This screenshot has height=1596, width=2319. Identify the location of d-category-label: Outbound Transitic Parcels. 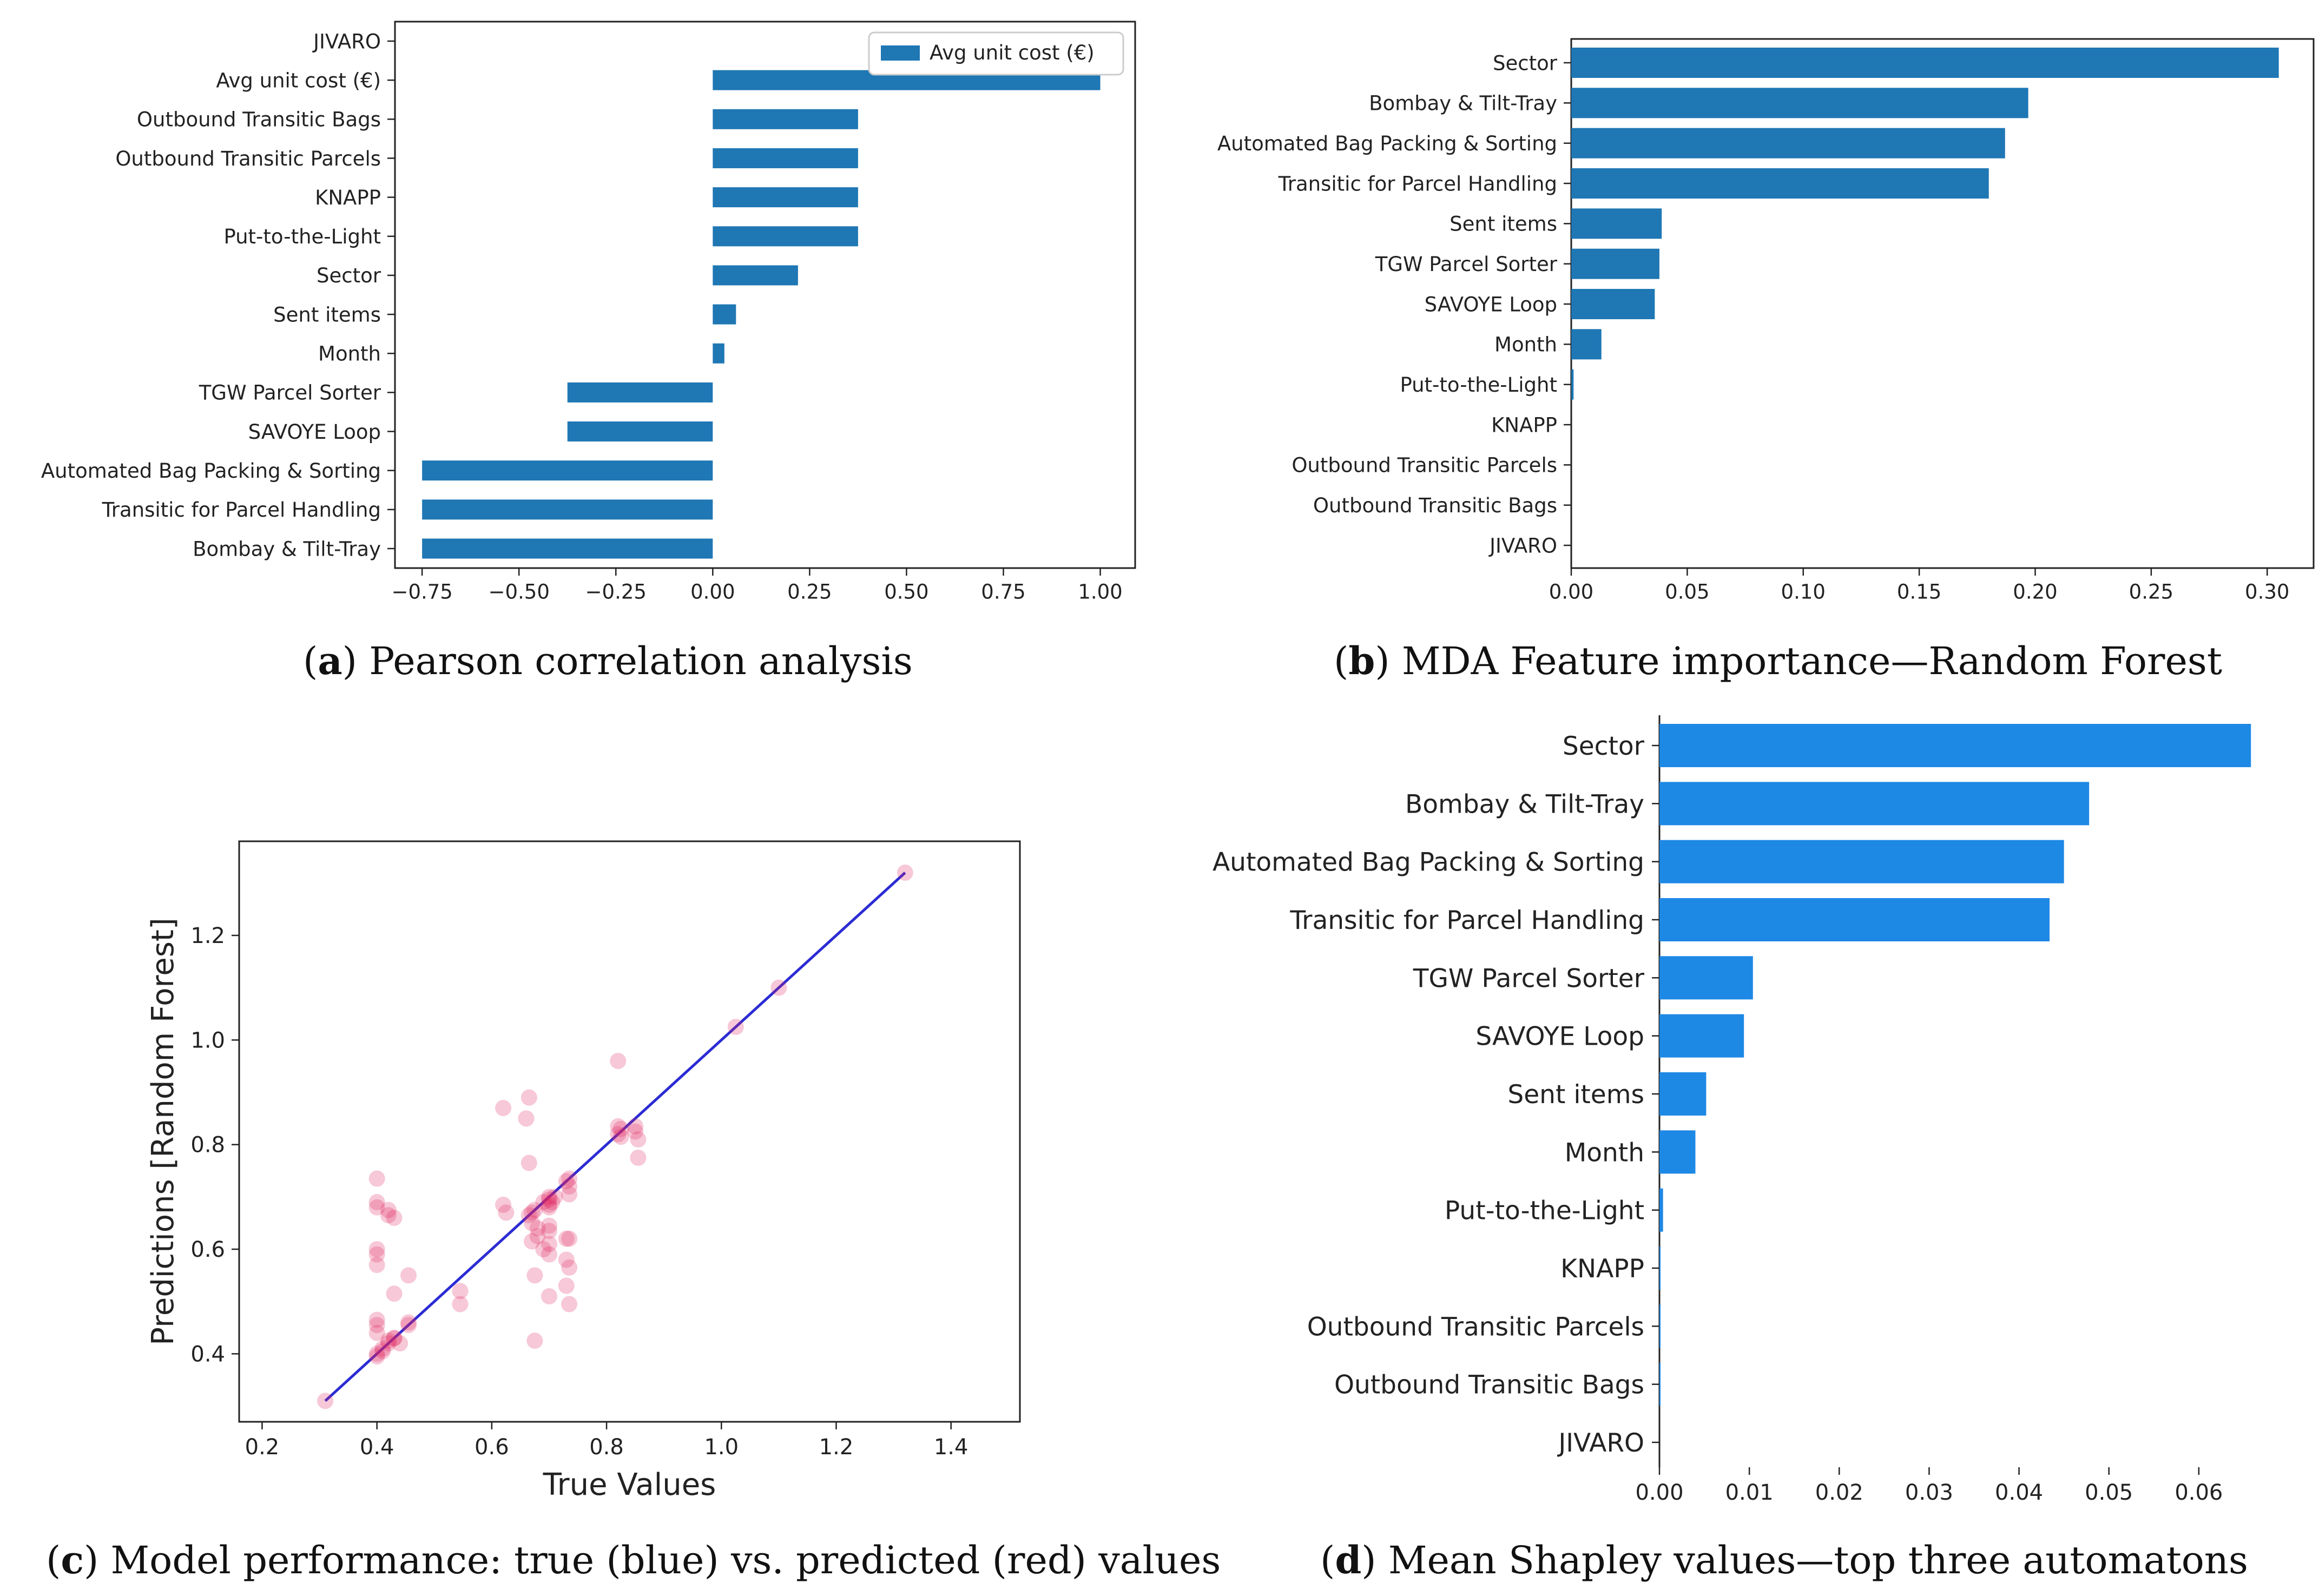
(1475, 1327).